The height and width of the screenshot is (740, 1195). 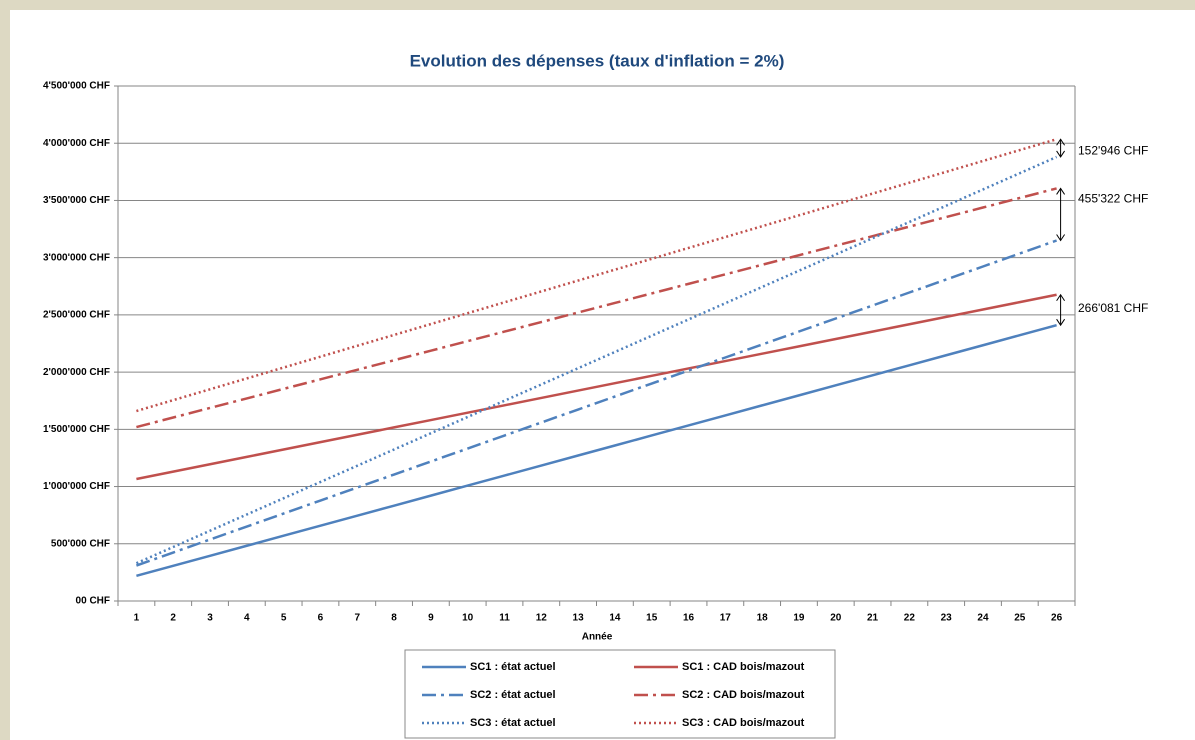 What do you see at coordinates (357, 618) in the screenshot?
I see `x-tick-label: 7` at bounding box center [357, 618].